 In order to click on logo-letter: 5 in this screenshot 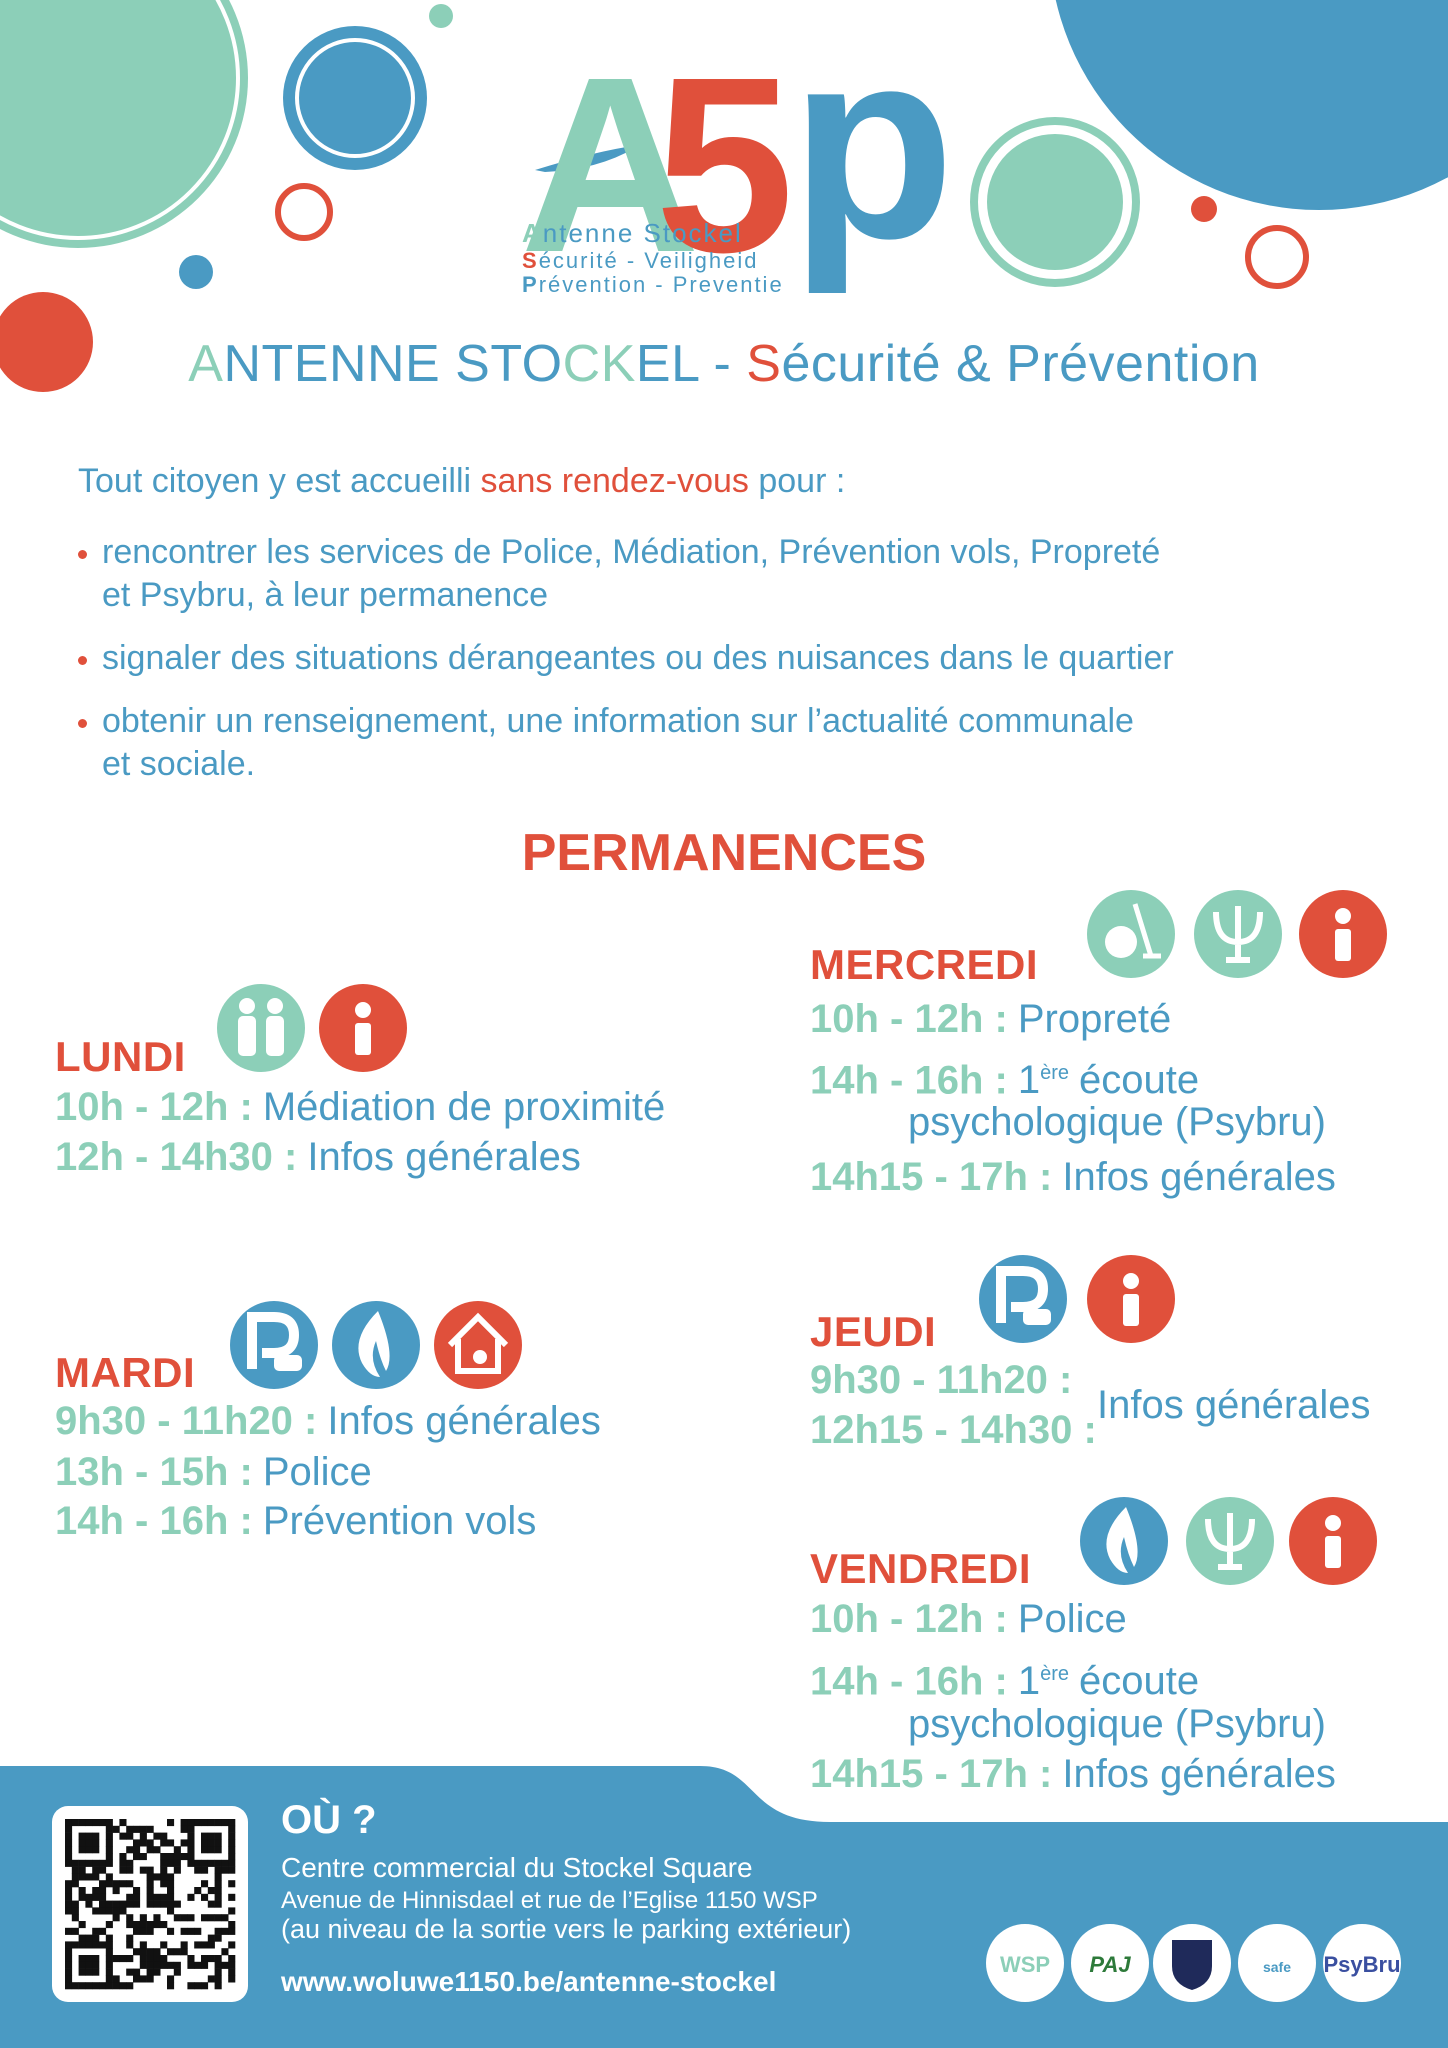, I will do `click(725, 164)`.